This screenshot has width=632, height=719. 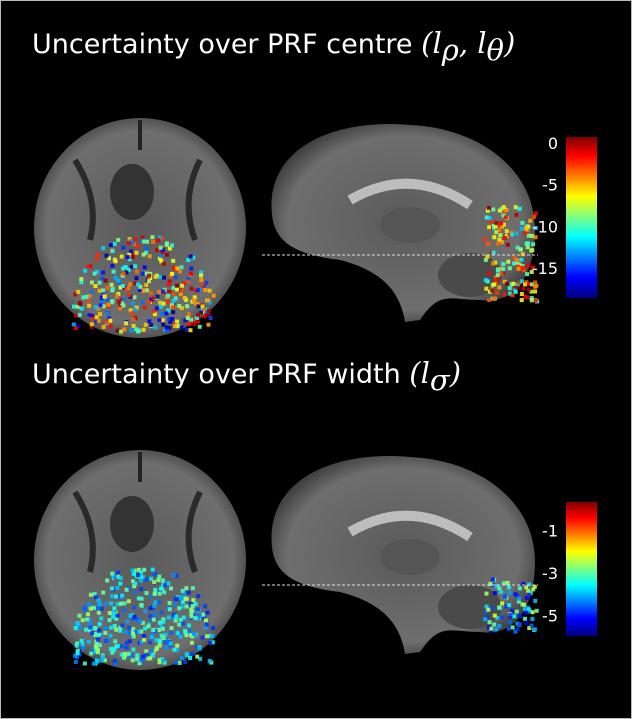 I want to click on formula-base: l, so click(x=436, y=43).